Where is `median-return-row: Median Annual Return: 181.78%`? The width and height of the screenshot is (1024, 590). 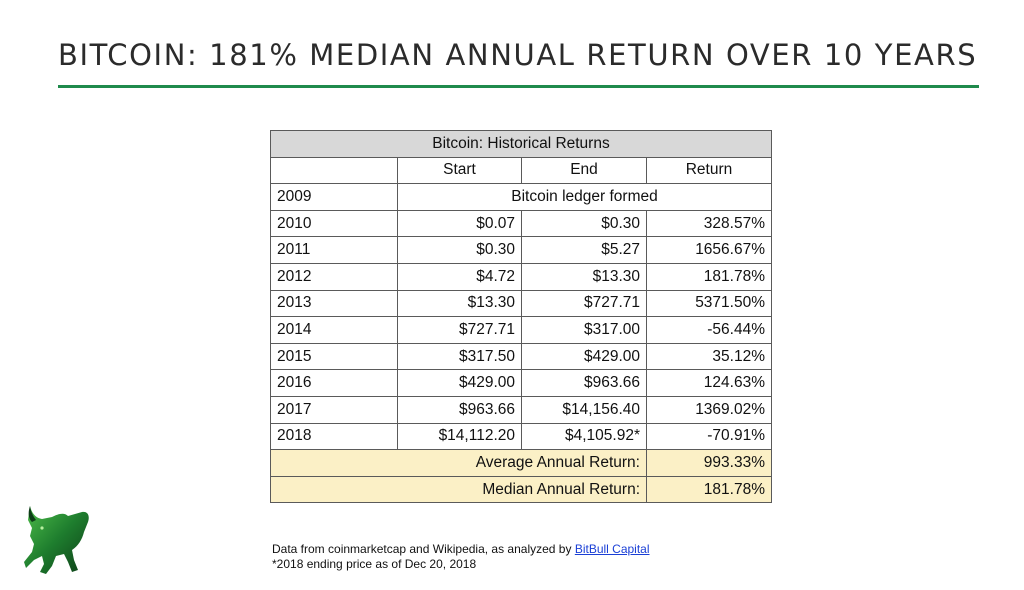 median-return-row: Median Annual Return: 181.78% is located at coordinates (521, 489).